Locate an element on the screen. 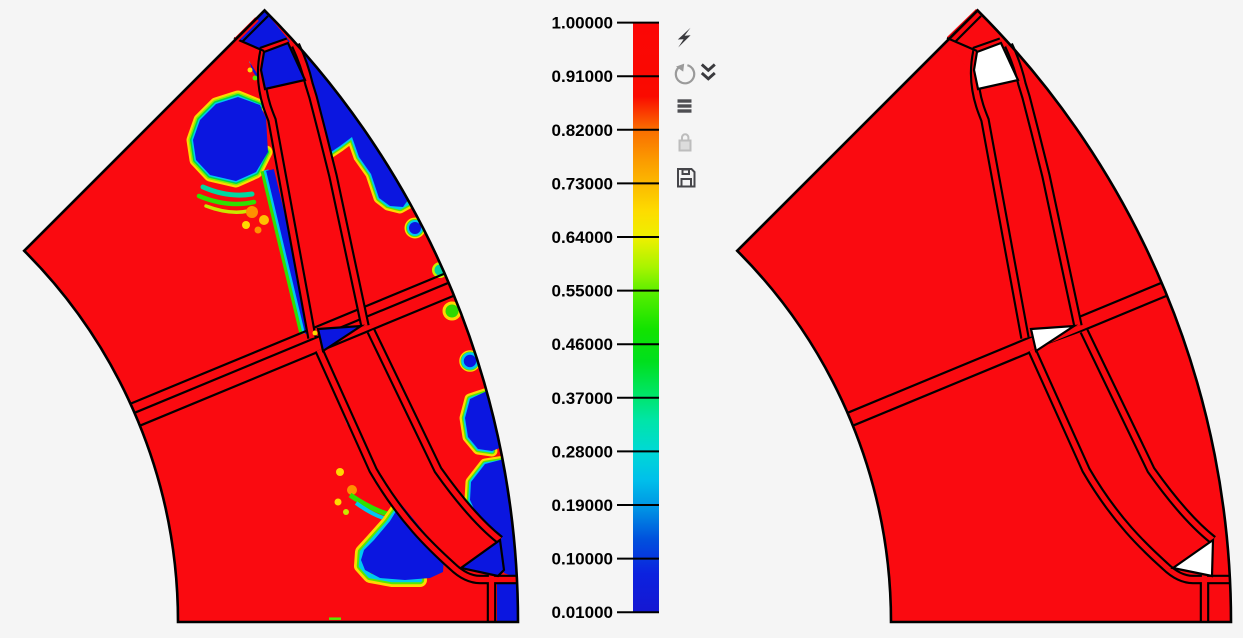  svg-text: 0.28000 is located at coordinates (582, 451).